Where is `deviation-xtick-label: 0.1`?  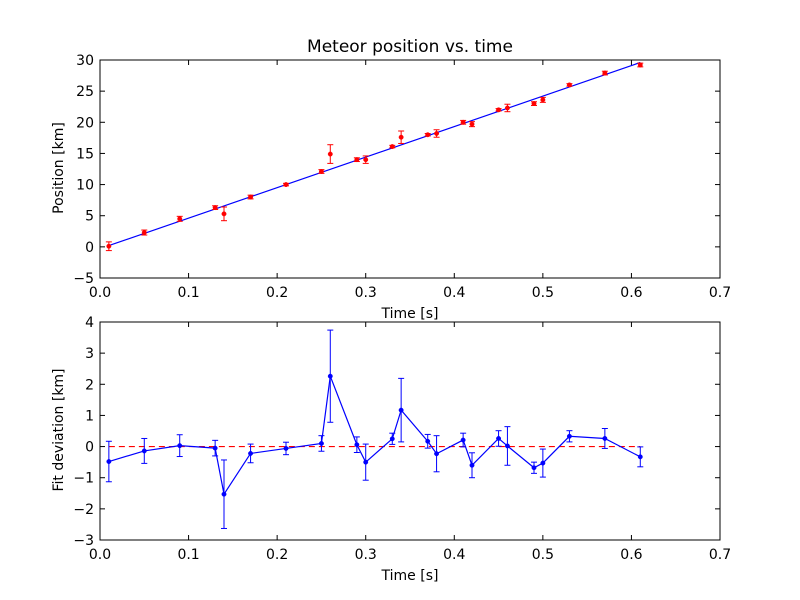 deviation-xtick-label: 0.1 is located at coordinates (188, 555).